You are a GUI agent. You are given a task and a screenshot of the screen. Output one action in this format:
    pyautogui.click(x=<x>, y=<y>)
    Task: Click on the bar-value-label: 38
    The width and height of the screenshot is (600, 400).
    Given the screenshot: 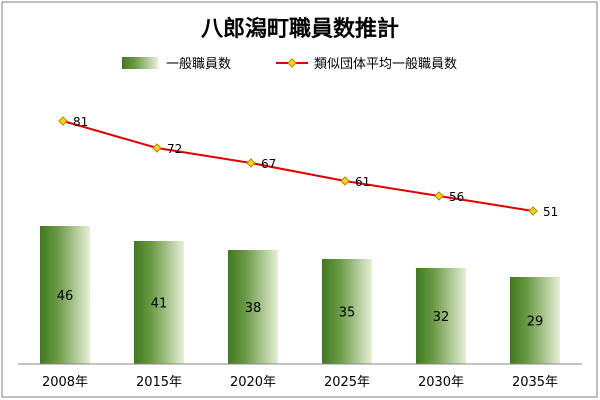 What is the action you would take?
    pyautogui.click(x=253, y=308)
    